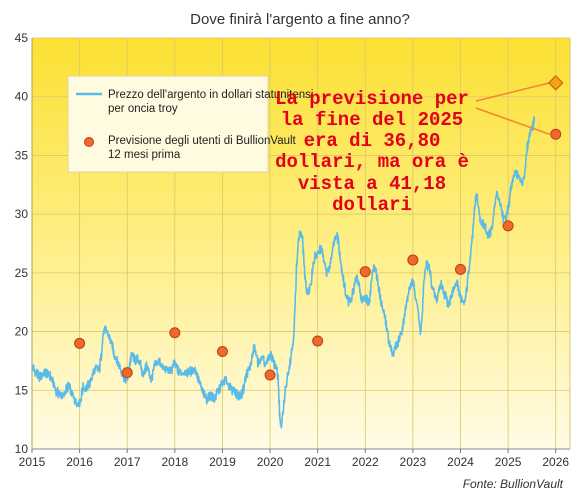 The image size is (573, 493). What do you see at coordinates (79, 462) in the screenshot?
I see `x-tick-label: 2016` at bounding box center [79, 462].